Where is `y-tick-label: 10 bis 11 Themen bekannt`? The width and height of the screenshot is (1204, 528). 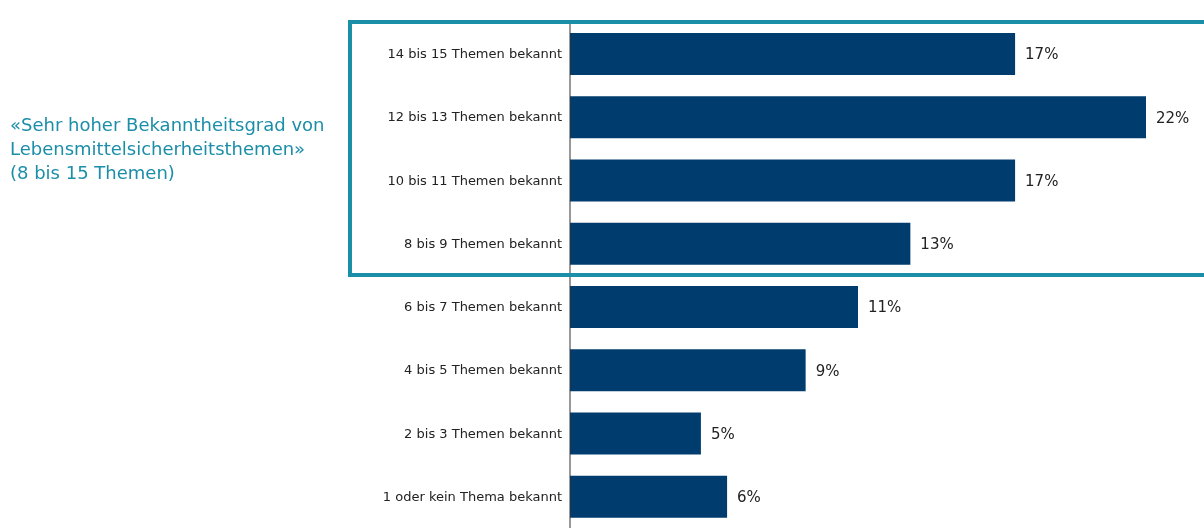
y-tick-label: 10 bis 11 Themen bekannt is located at coordinates (474, 180).